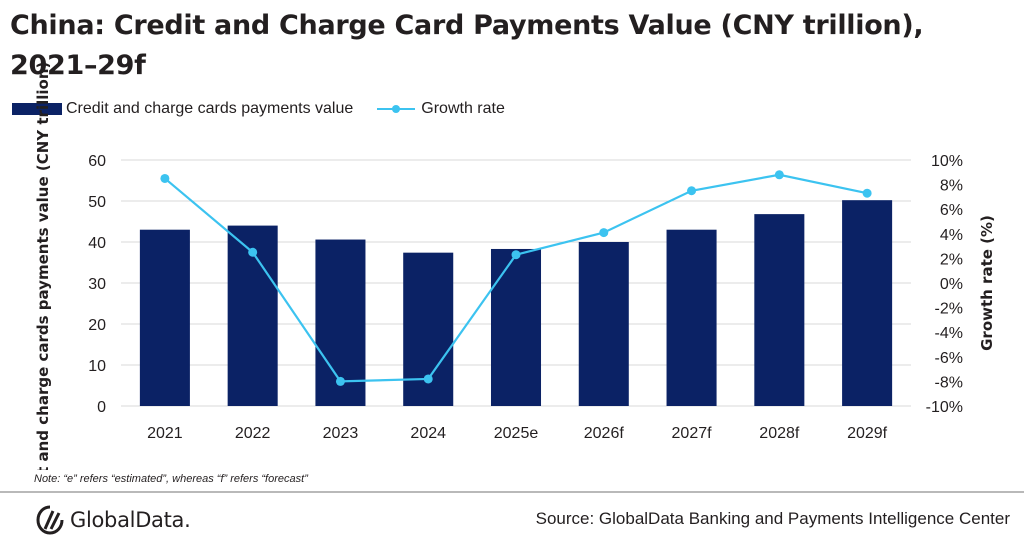  What do you see at coordinates (37, 109) in the screenshot?
I see `legend-bar-swatch` at bounding box center [37, 109].